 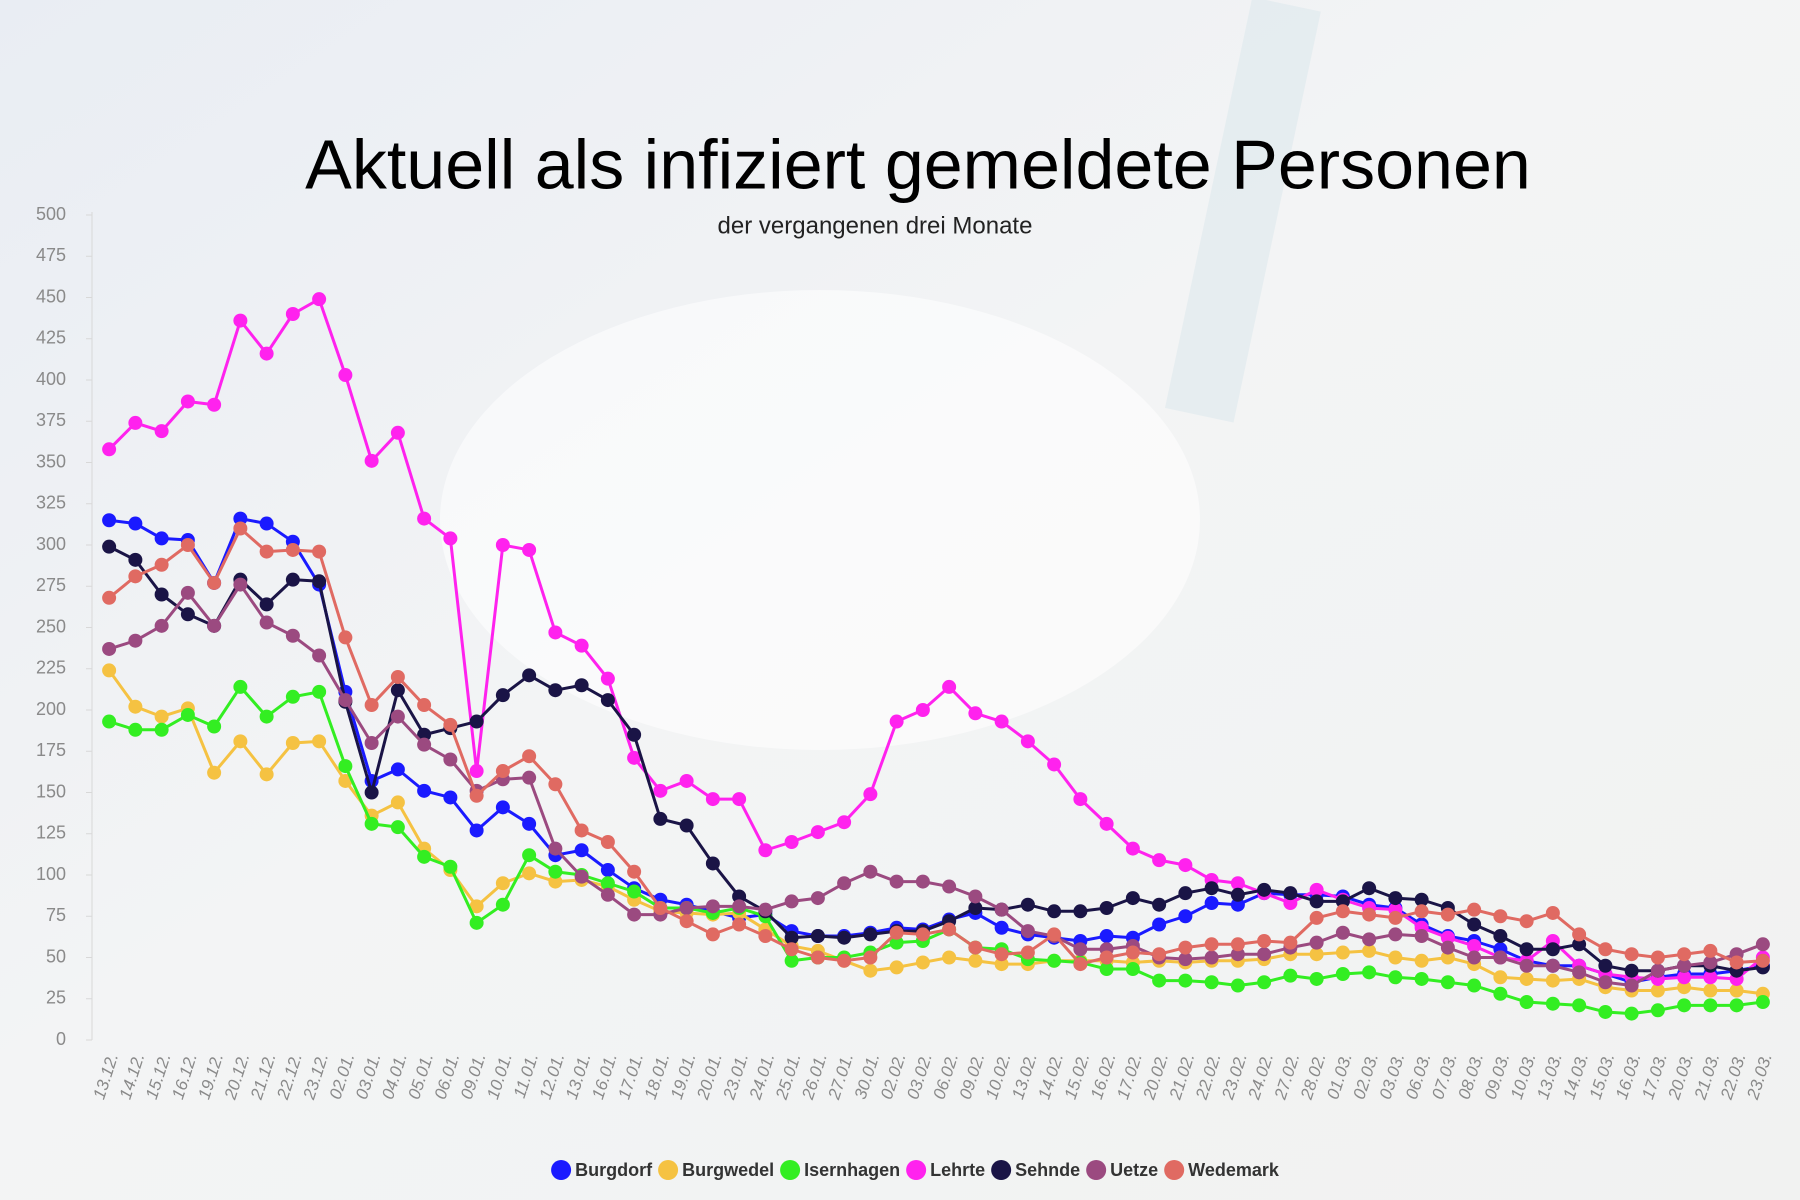 What do you see at coordinates (51, 379) in the screenshot?
I see `y-tick-label: 400` at bounding box center [51, 379].